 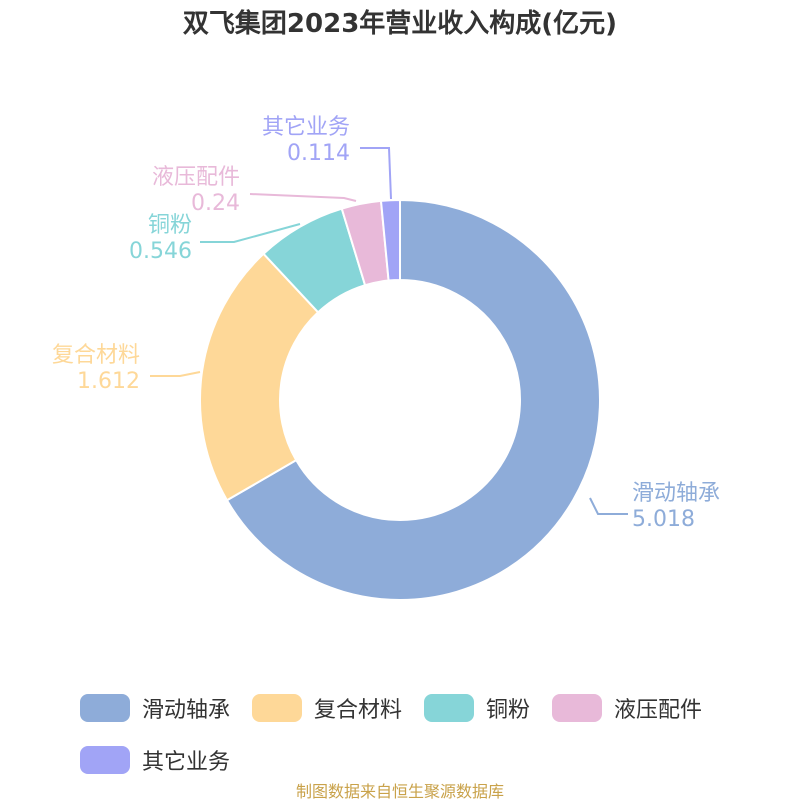 I want to click on leader-line-hdzc, so click(x=608, y=506).